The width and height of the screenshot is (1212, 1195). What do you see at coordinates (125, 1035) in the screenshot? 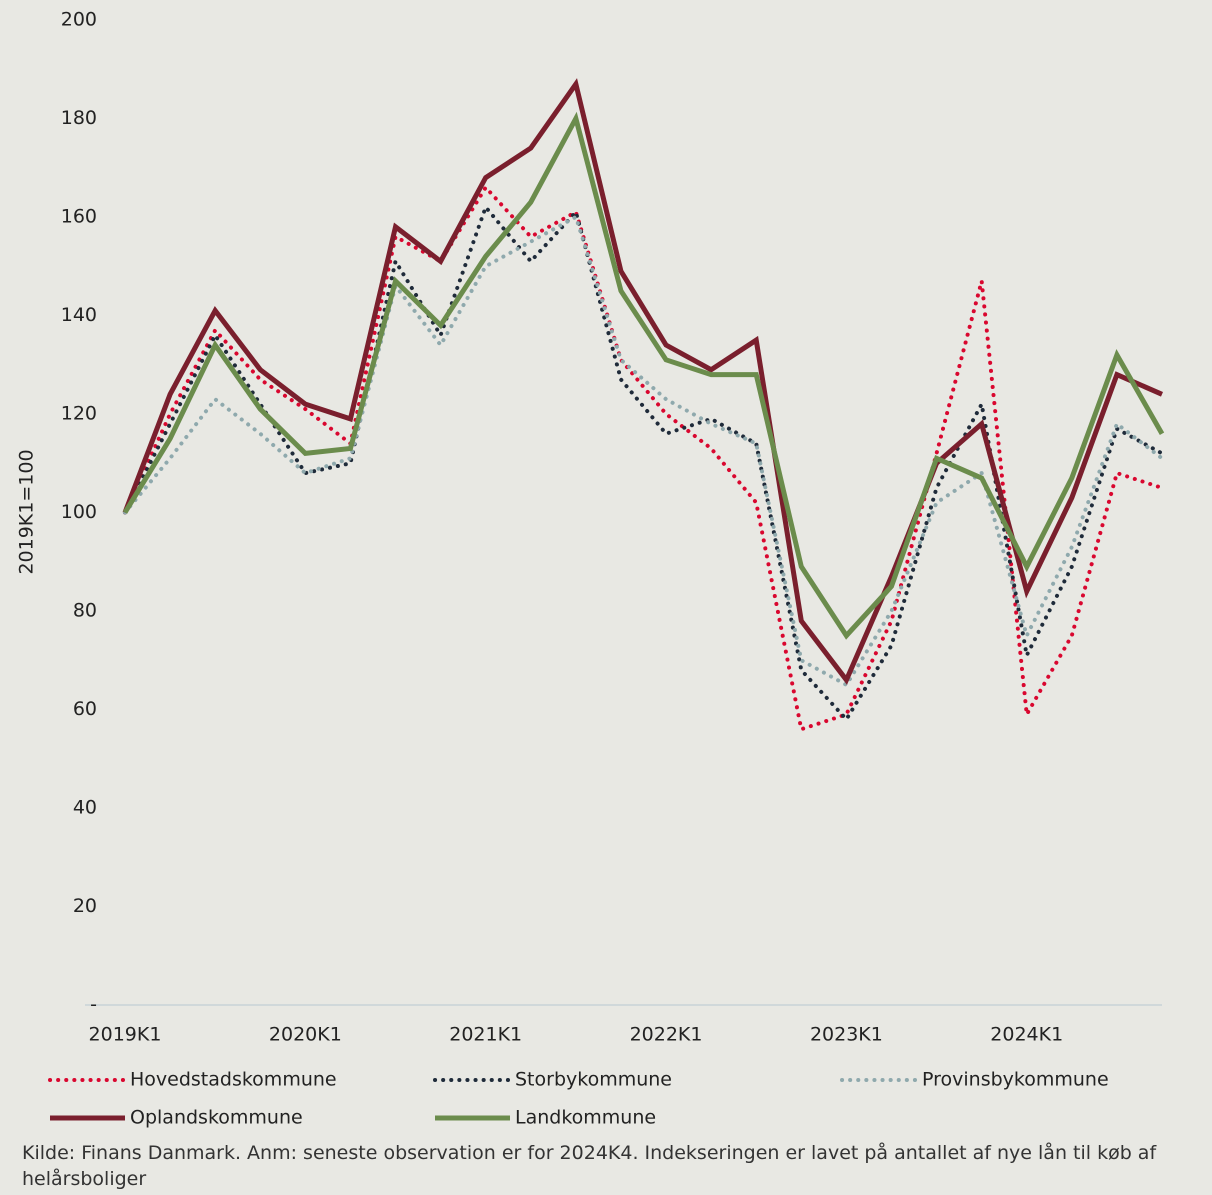
I see `x-tick-label: 2019K1` at bounding box center [125, 1035].